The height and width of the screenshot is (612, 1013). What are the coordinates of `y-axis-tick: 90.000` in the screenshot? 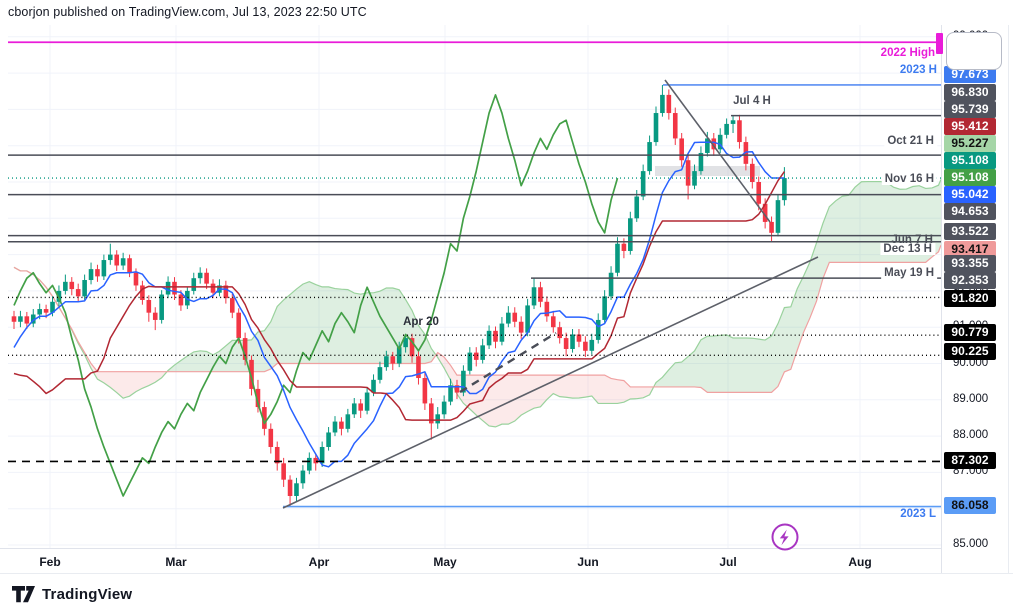 It's located at (971, 362).